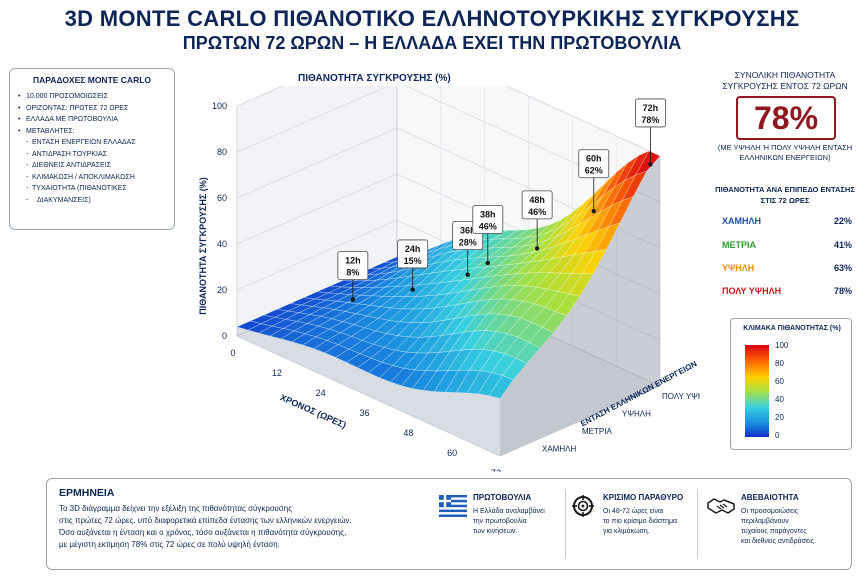  What do you see at coordinates (770, 511) in the screenshot?
I see `card-line: Οι προσομοιώσεις` at bounding box center [770, 511].